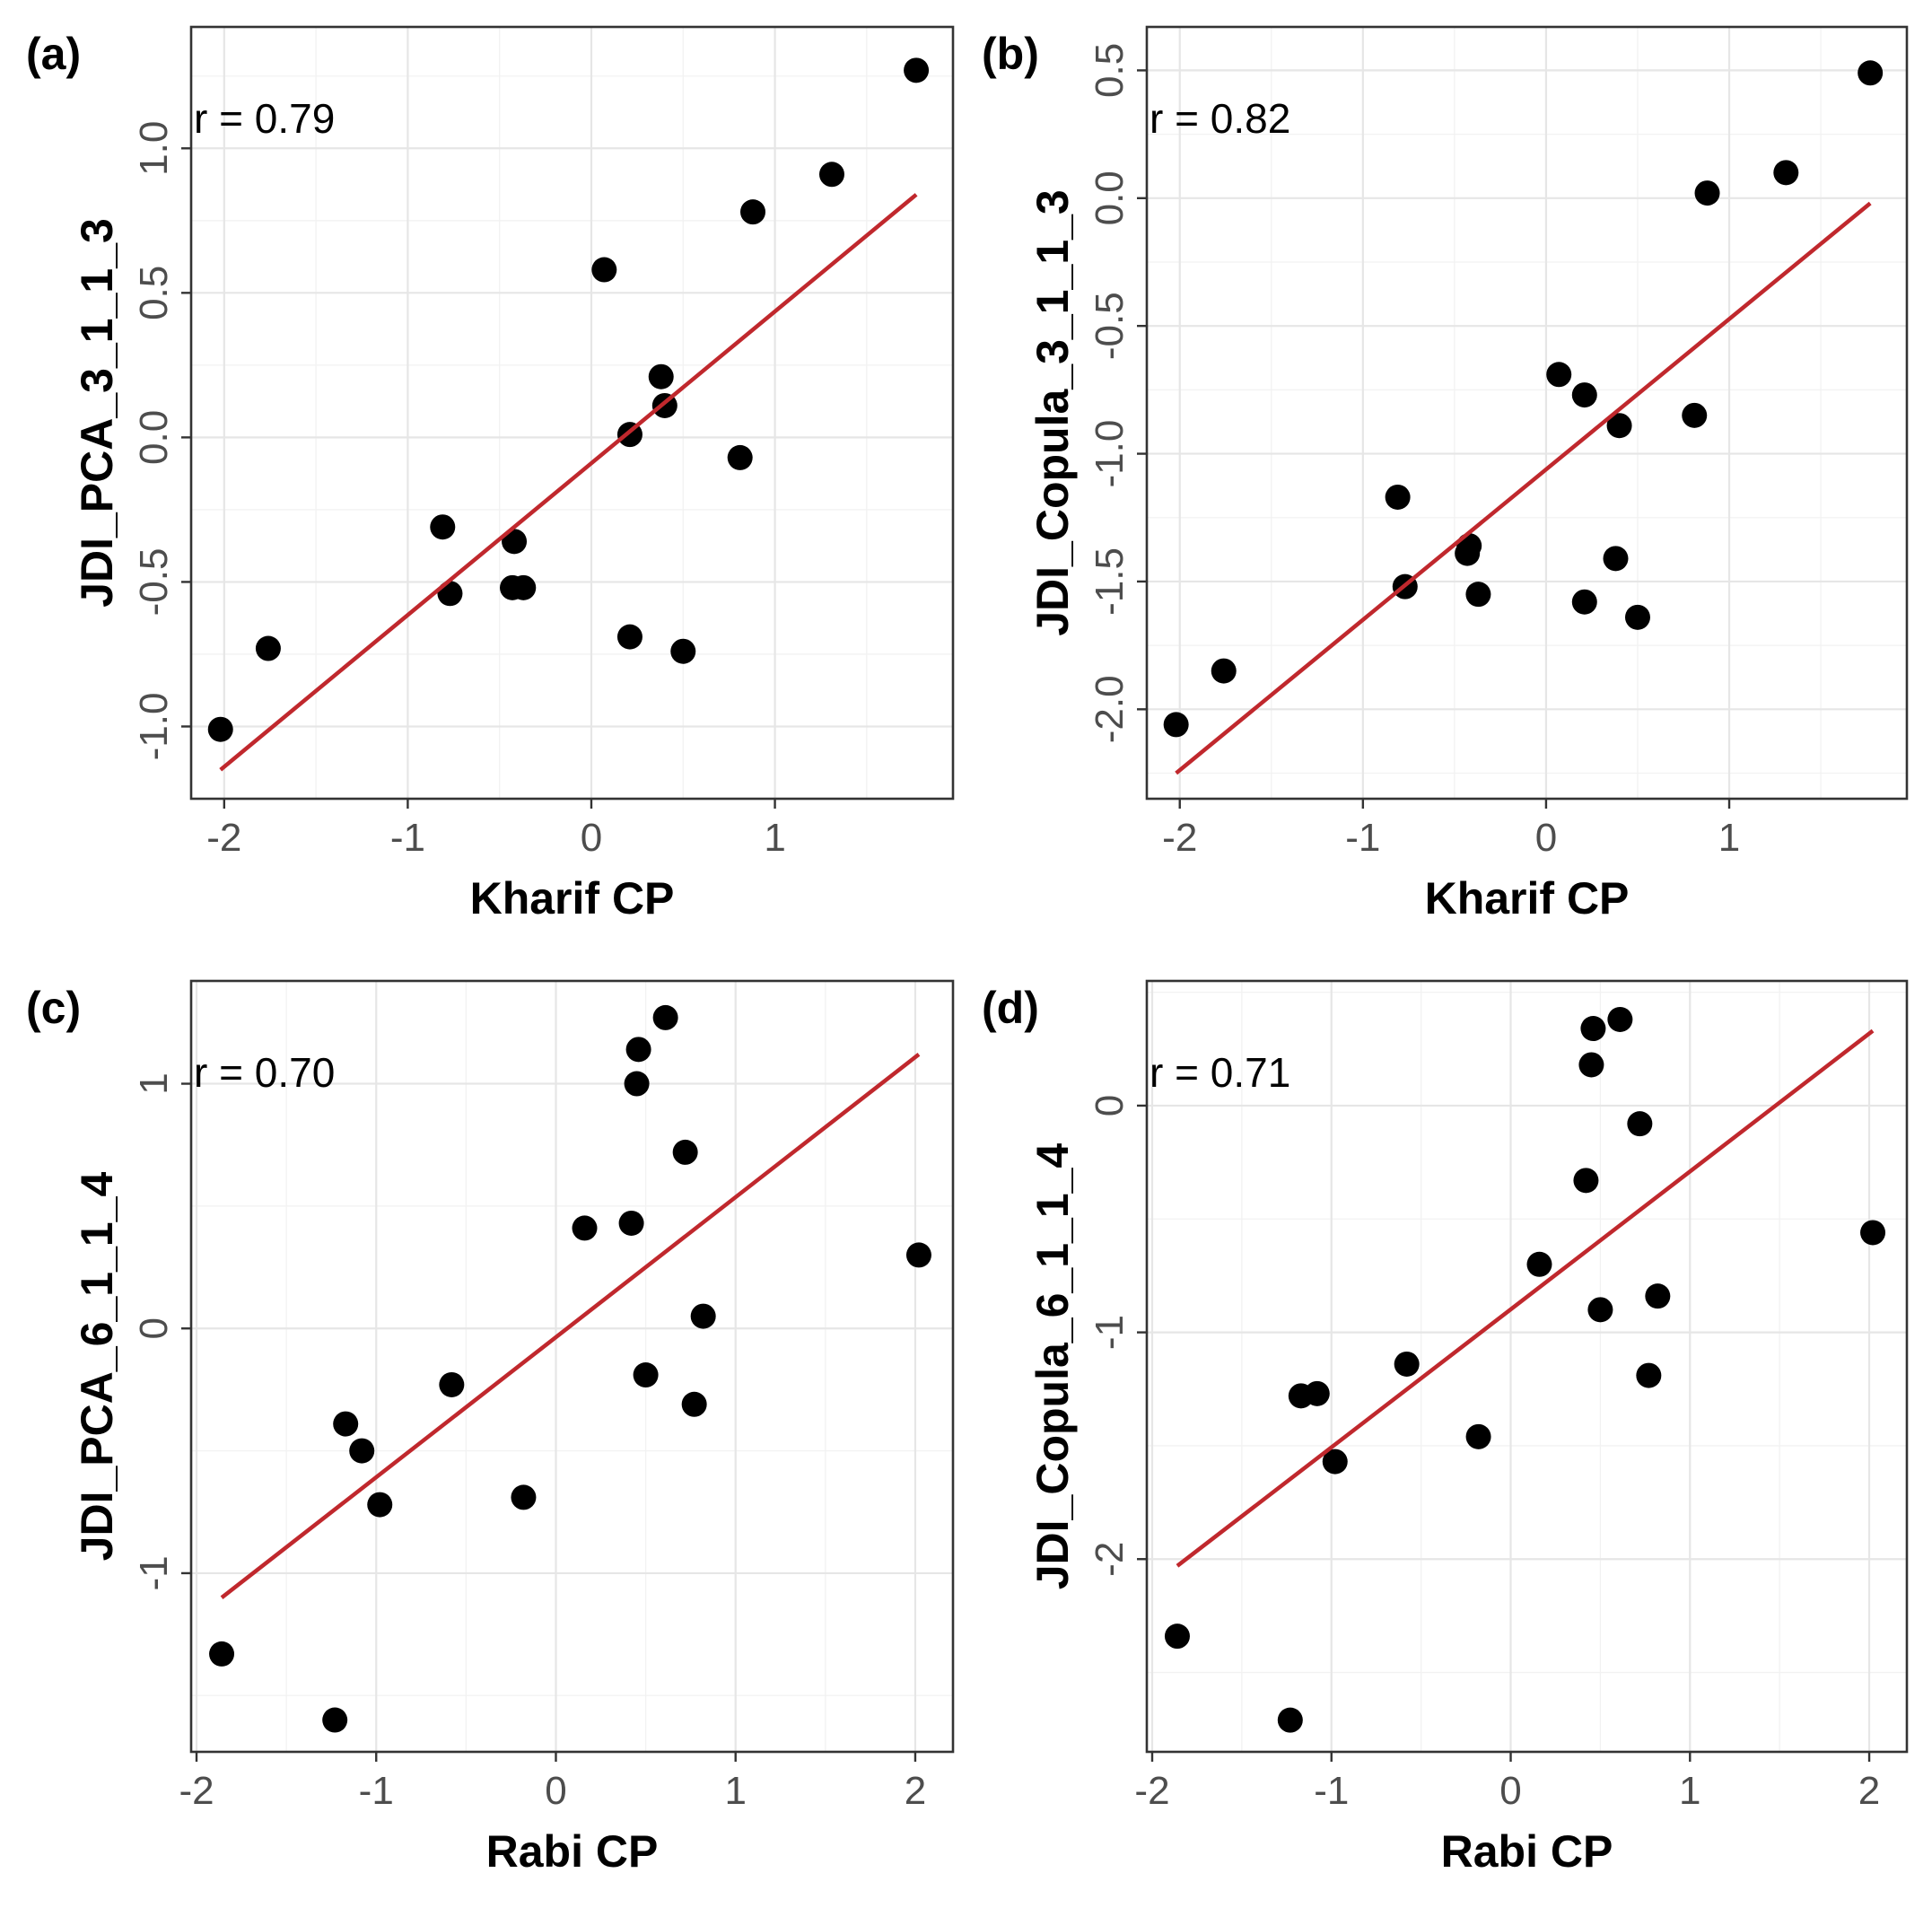 The image size is (1932, 1908). What do you see at coordinates (264, 118) in the screenshot?
I see `correlation-annotation: r = 0.79` at bounding box center [264, 118].